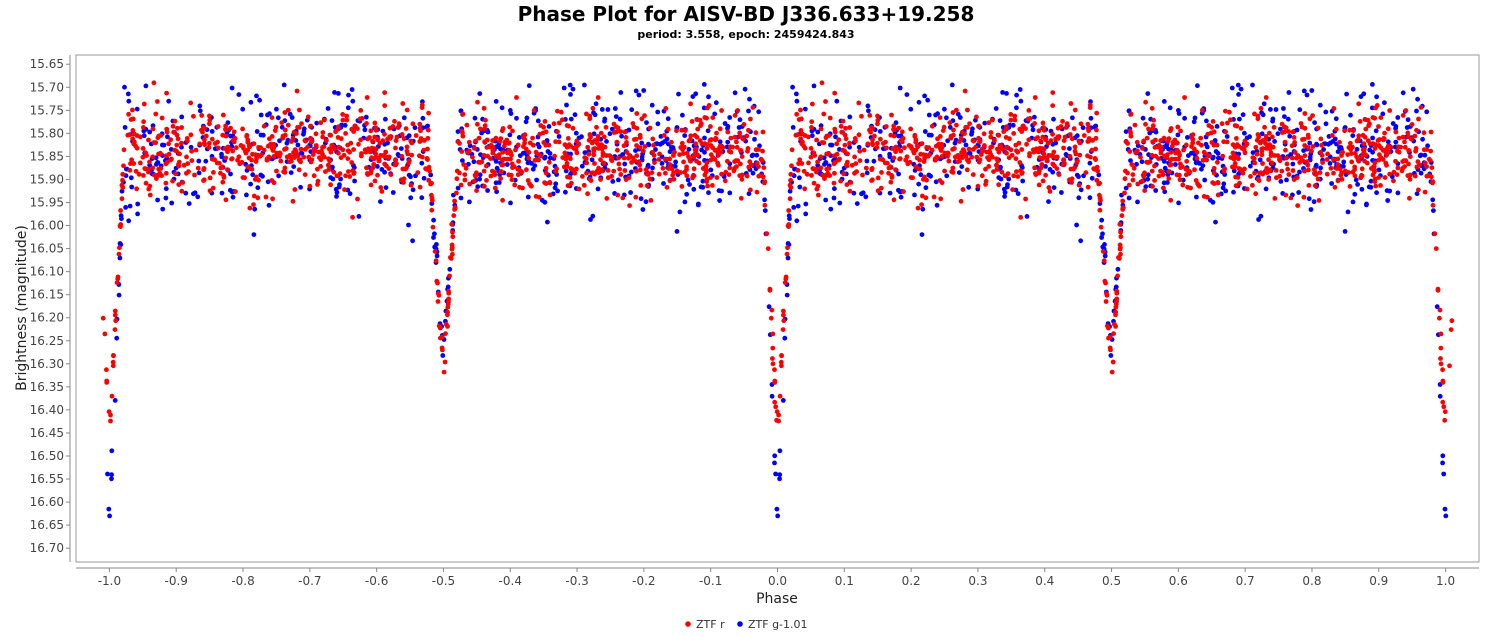  Describe the element at coordinates (47, 133) in the screenshot. I see `y-tick-label: 15.80` at that location.